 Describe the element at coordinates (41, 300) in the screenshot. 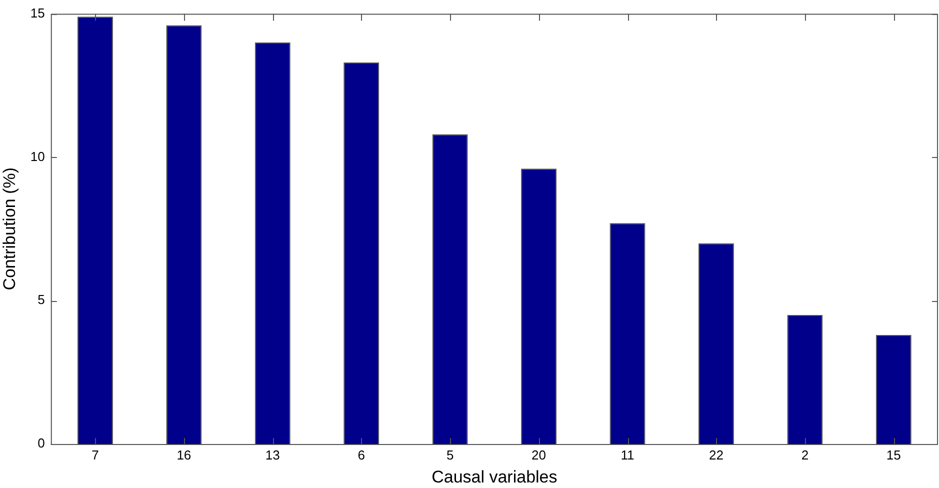

I see `y-tick-label: 5` at that location.